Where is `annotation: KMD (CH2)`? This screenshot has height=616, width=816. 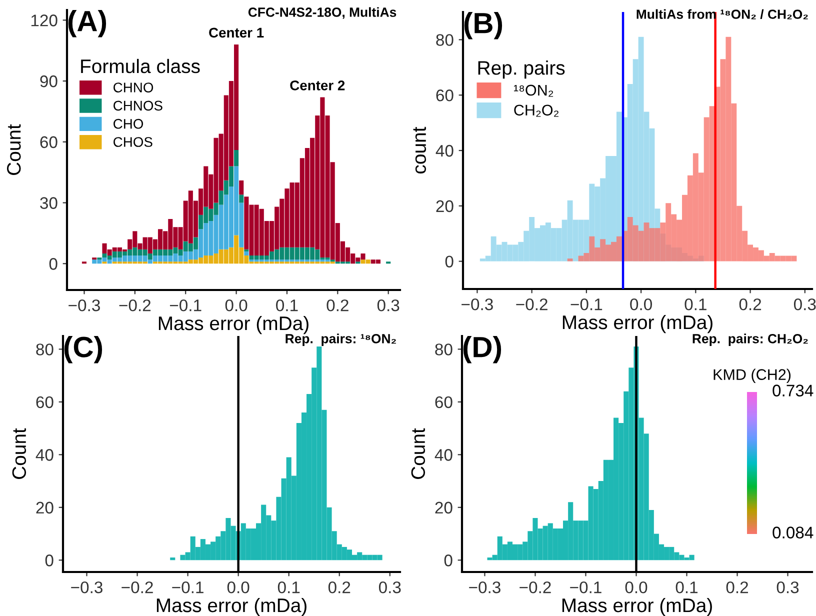 annotation: KMD (CH2) is located at coordinates (752, 375).